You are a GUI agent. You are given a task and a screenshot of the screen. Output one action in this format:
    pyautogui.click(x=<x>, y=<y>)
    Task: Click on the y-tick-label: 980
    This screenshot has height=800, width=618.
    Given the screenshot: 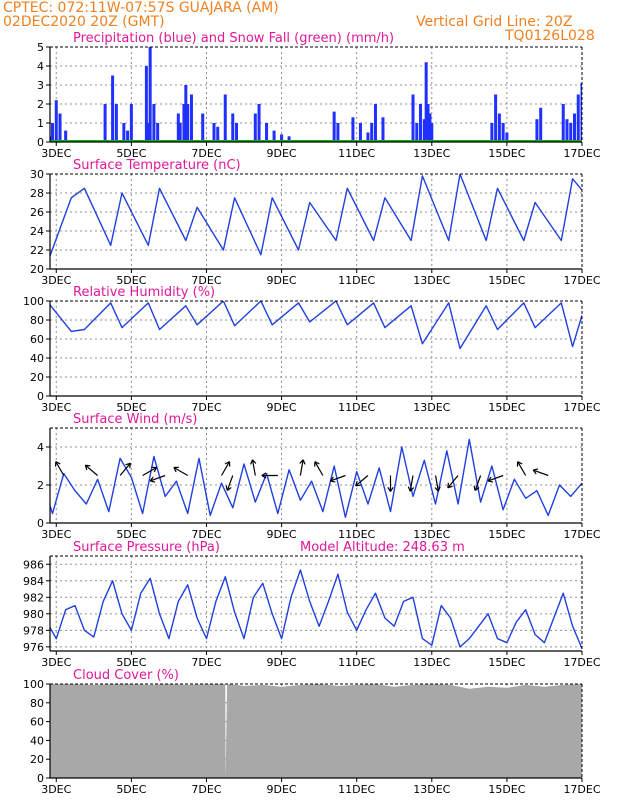 What is the action you would take?
    pyautogui.click(x=33, y=614)
    